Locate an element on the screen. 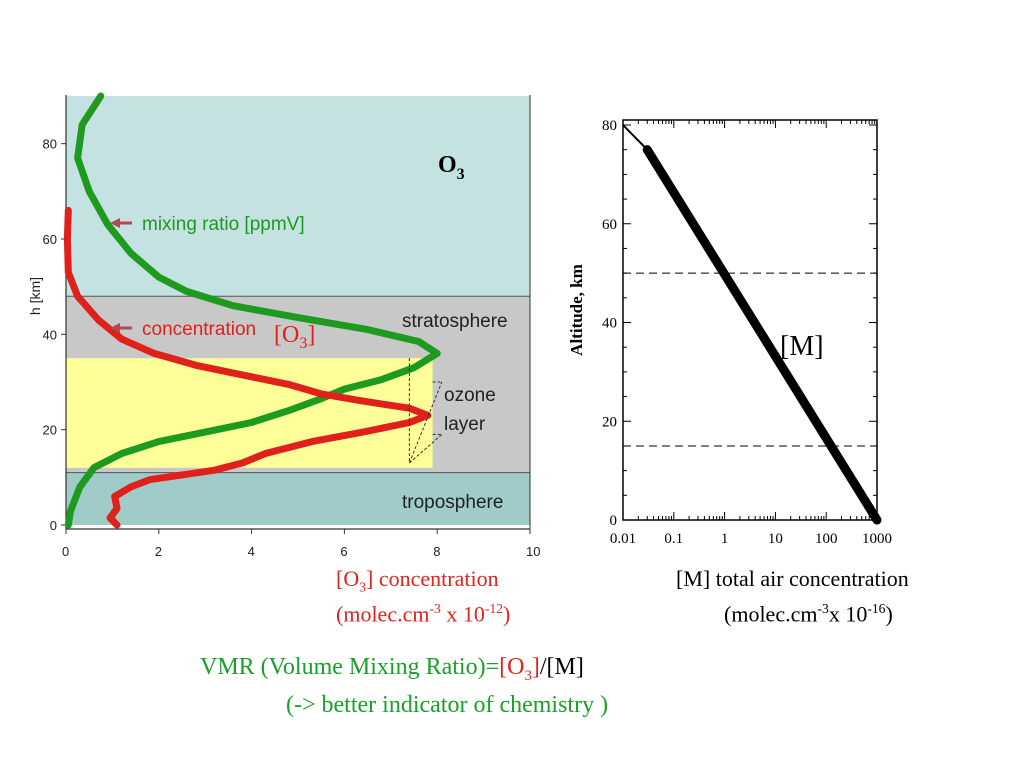 Image resolution: width=1024 pixels, height=768 pixels. o3-bracket-label: [O3] is located at coordinates (294, 337).